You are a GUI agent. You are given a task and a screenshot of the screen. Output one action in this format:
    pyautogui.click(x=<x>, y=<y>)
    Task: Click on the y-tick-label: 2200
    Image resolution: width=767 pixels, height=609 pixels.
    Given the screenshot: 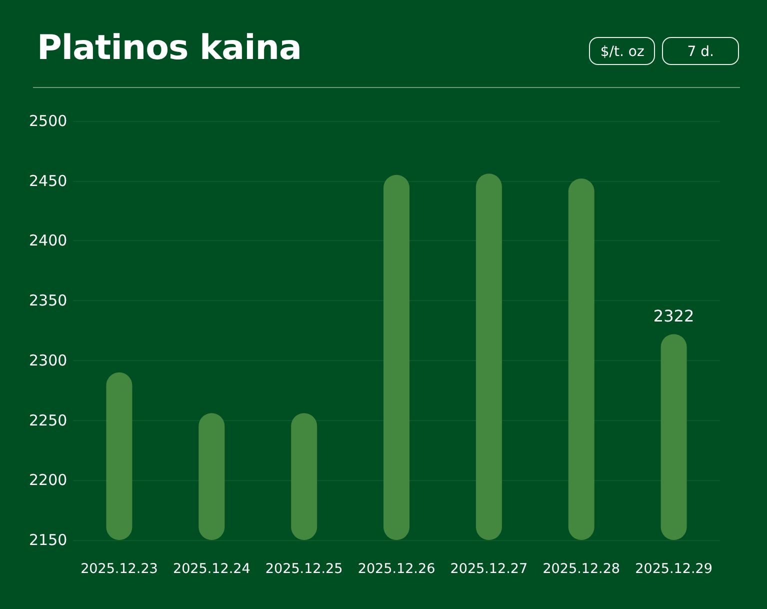 What is the action you would take?
    pyautogui.click(x=48, y=480)
    